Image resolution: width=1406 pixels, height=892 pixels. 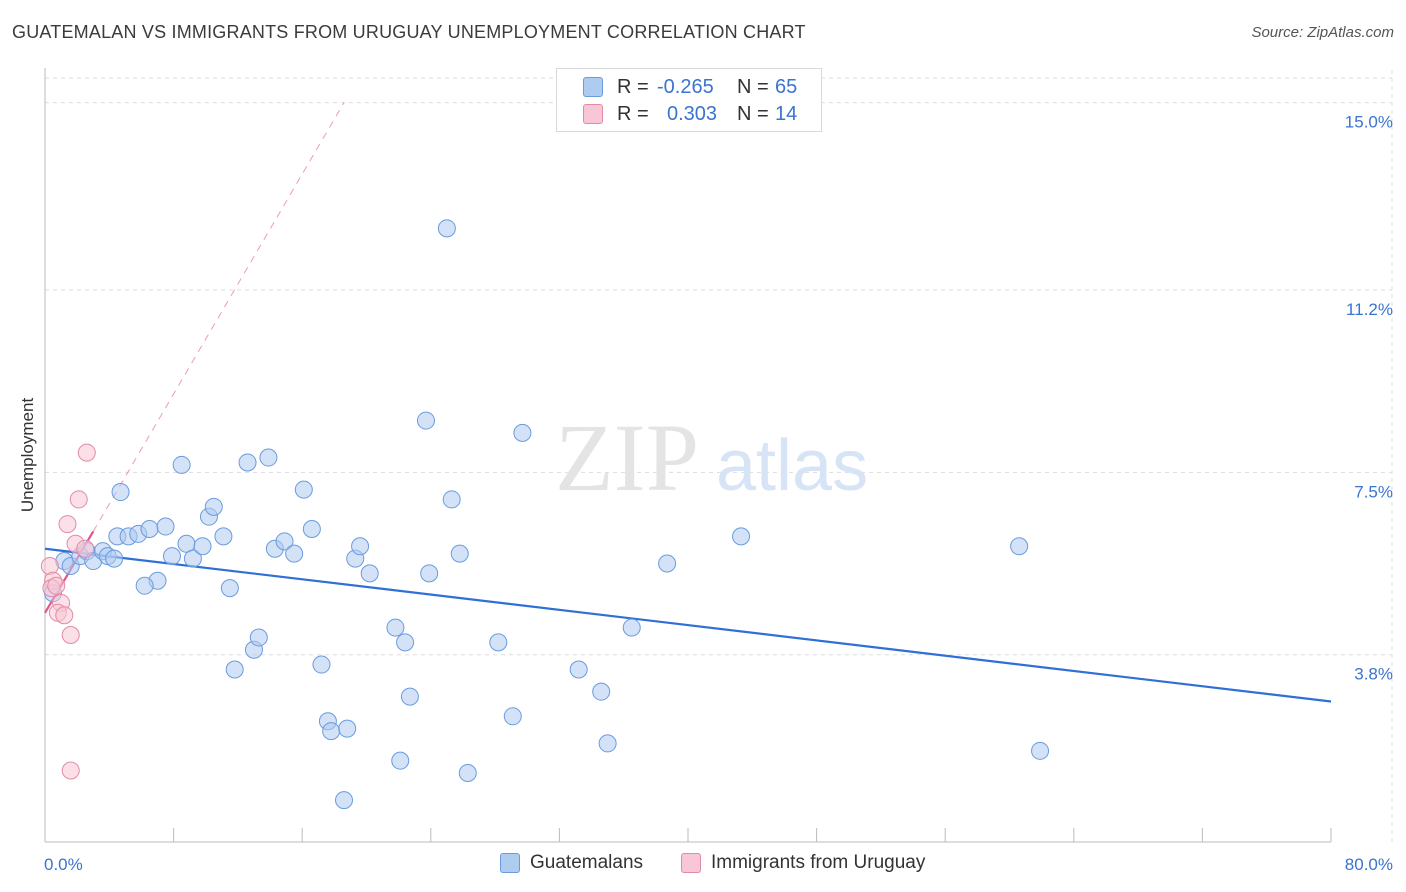 I want to click on y-tick-label: 7.5%, so click(x=1373, y=491).